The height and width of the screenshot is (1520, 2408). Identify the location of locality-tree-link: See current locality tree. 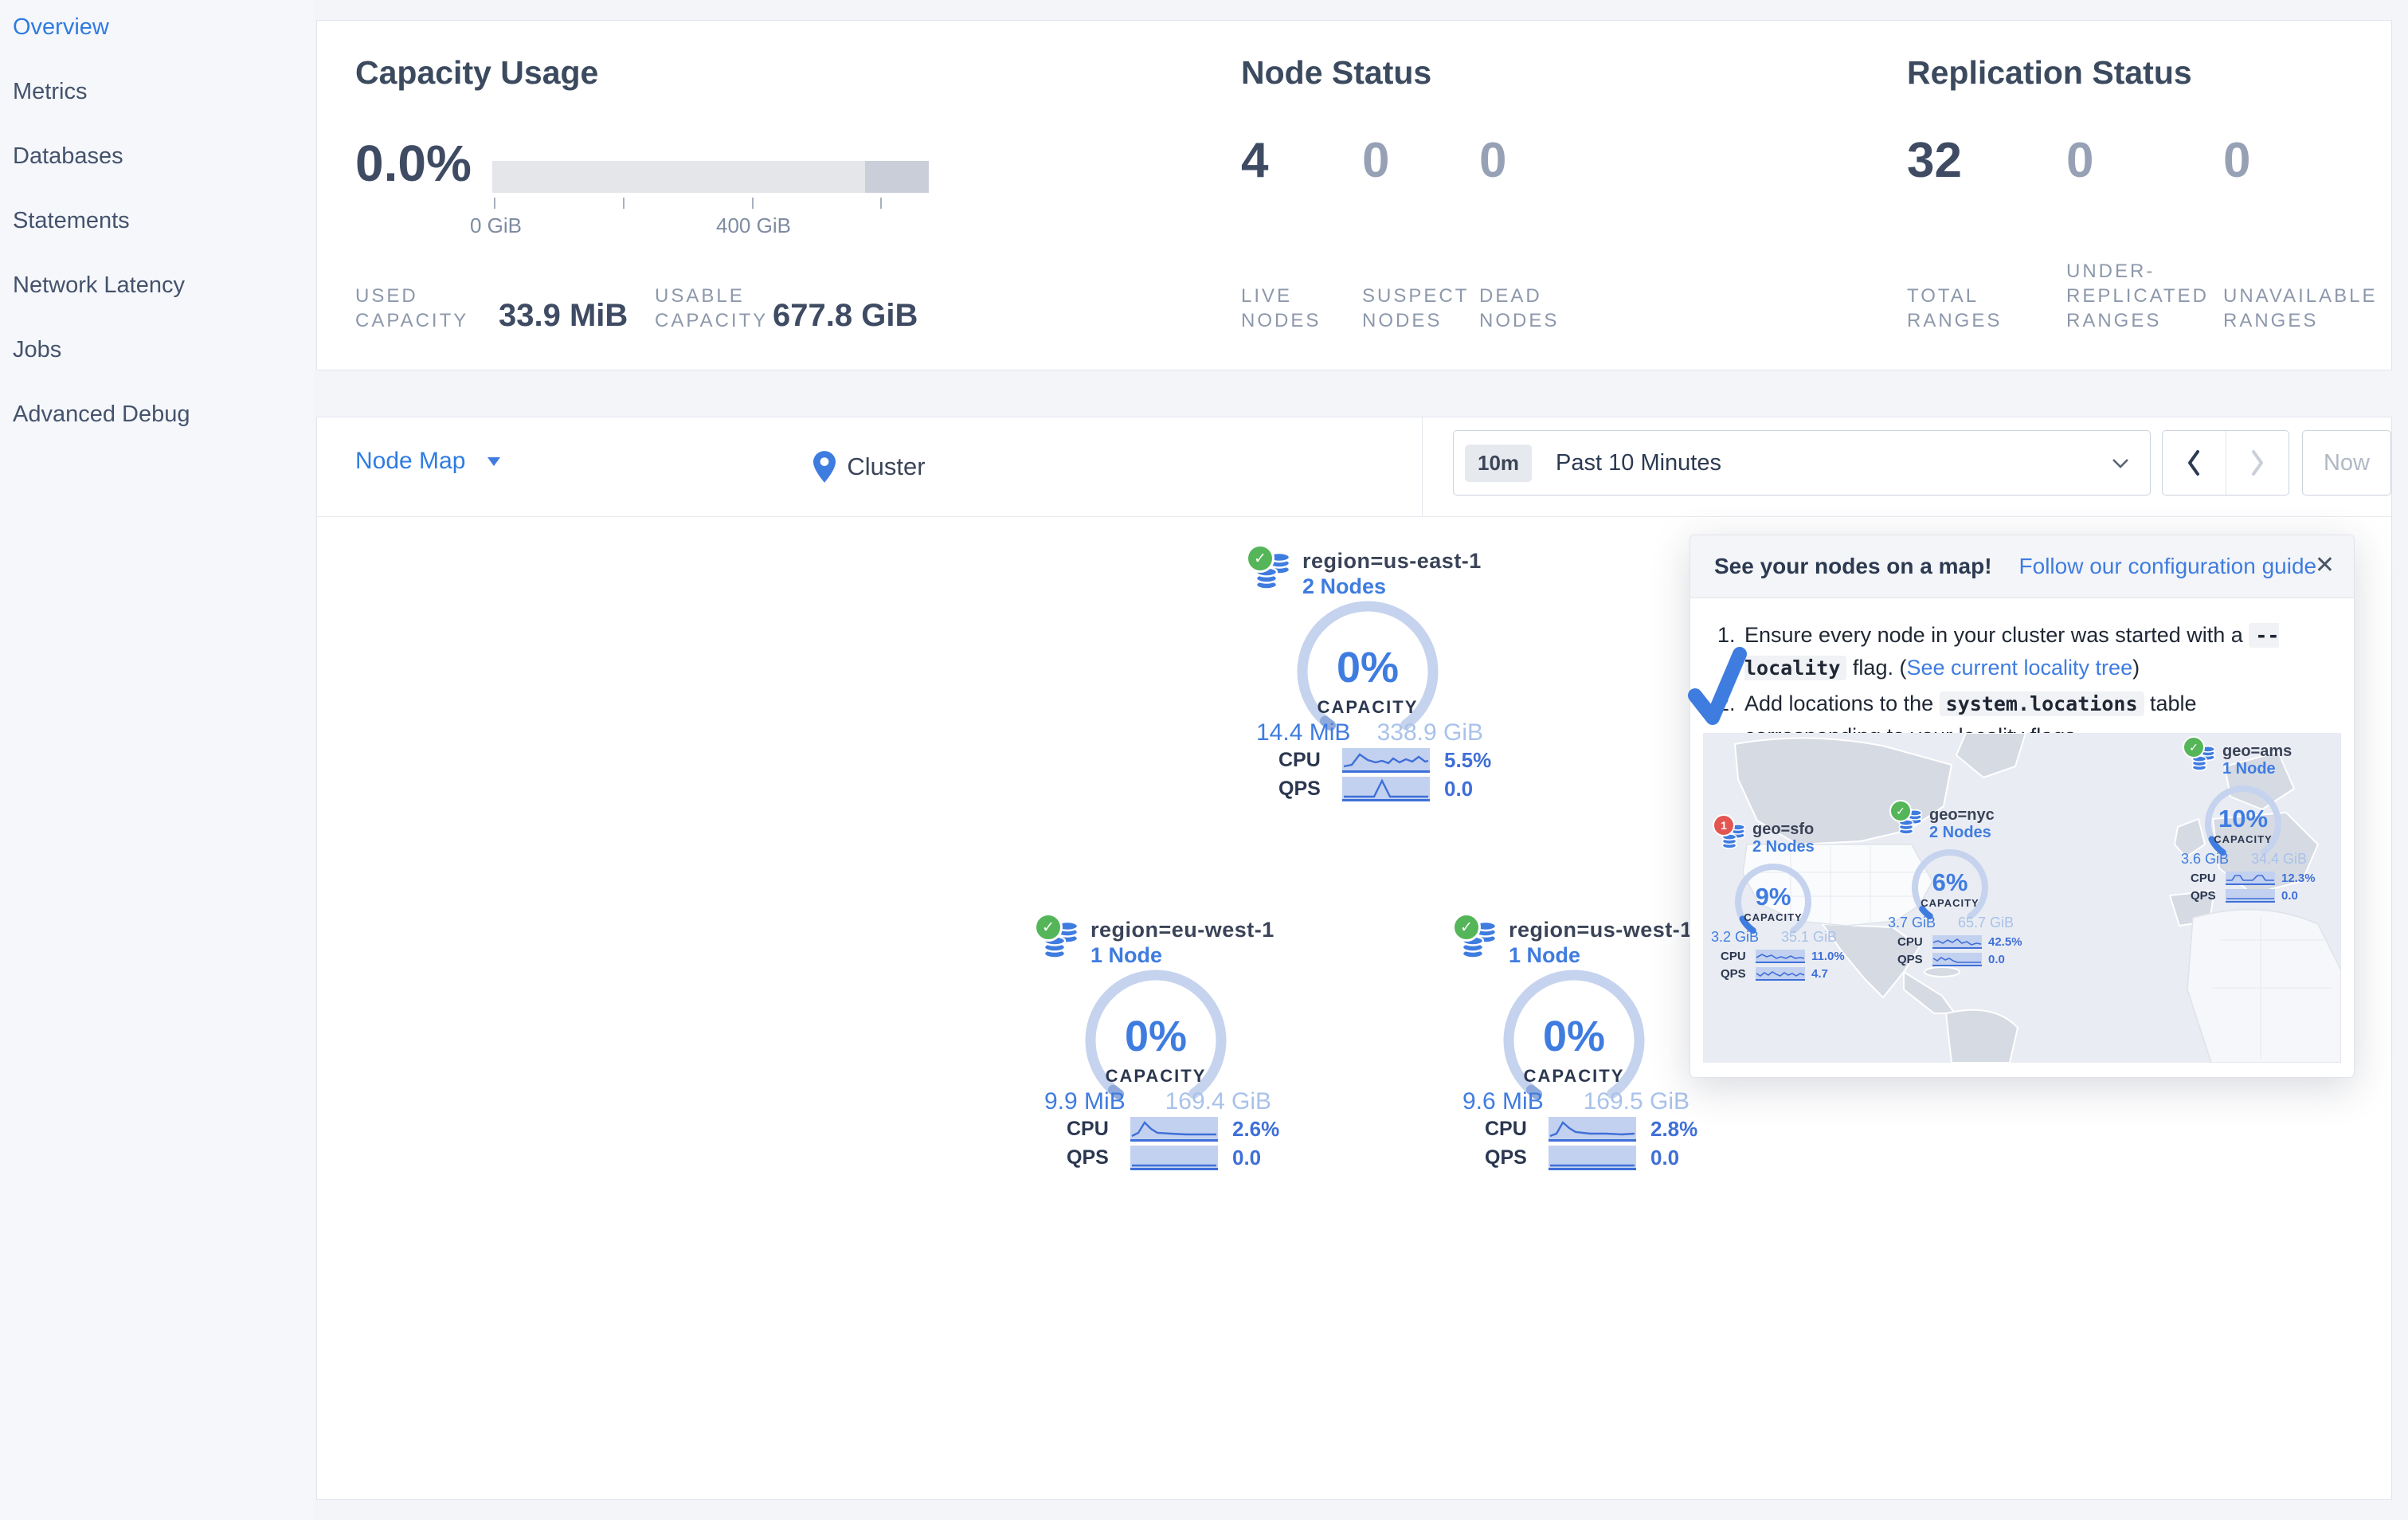
(2020, 668).